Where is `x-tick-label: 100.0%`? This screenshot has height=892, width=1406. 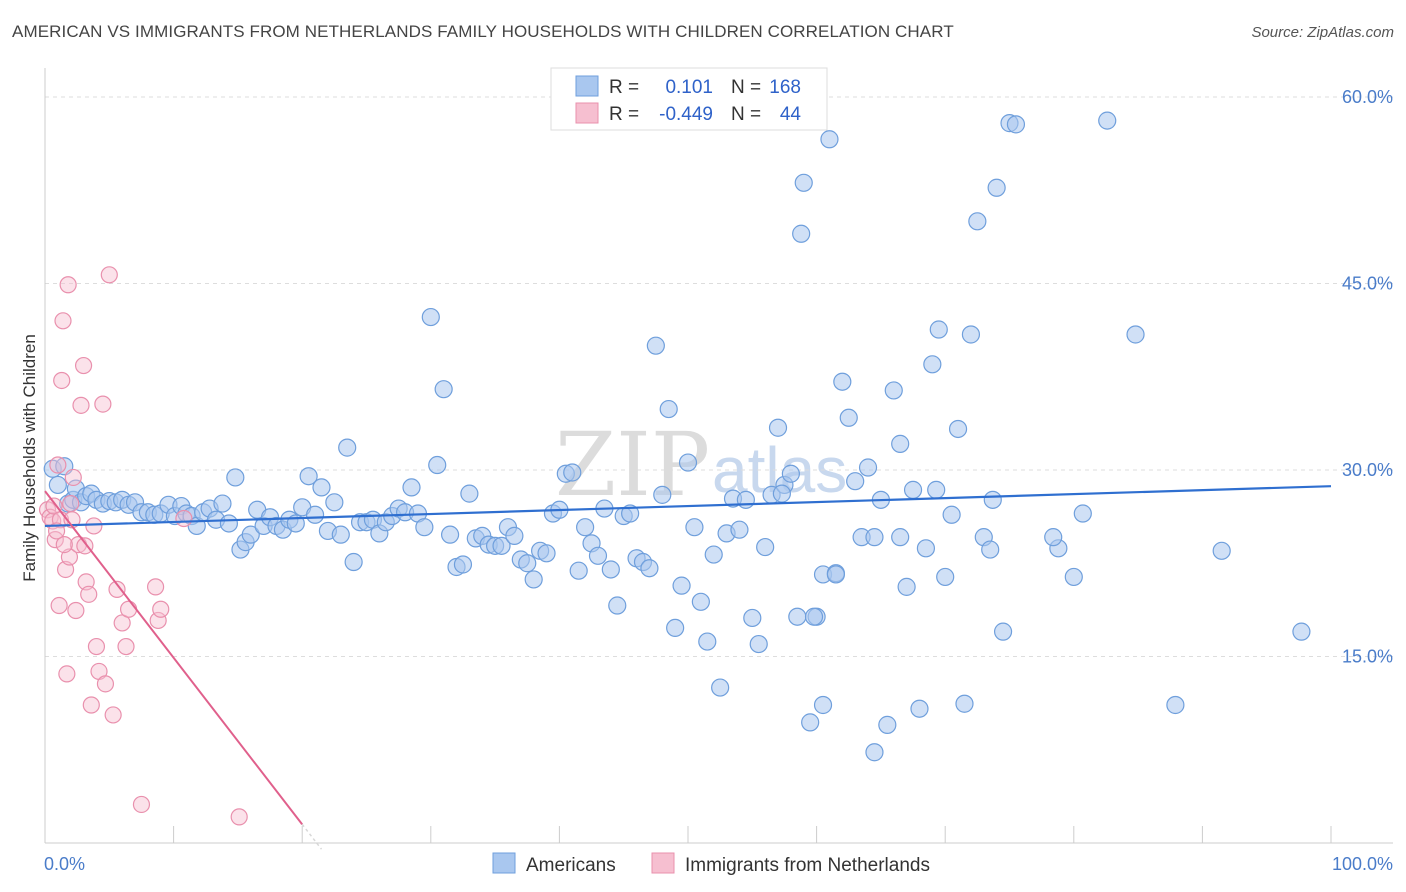 x-tick-label: 100.0% is located at coordinates (1362, 864).